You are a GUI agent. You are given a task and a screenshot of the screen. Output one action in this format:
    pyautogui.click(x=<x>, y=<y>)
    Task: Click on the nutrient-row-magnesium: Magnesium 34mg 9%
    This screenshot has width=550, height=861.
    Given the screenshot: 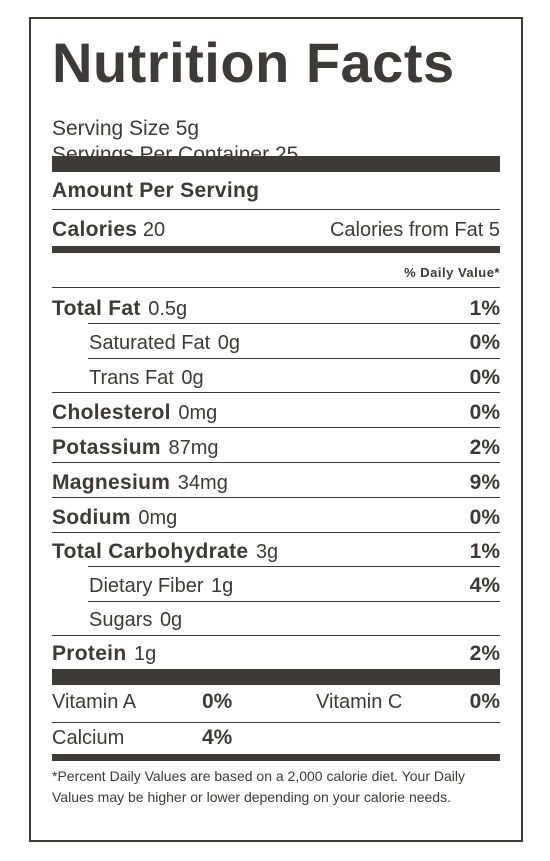 What is the action you would take?
    pyautogui.click(x=276, y=483)
    